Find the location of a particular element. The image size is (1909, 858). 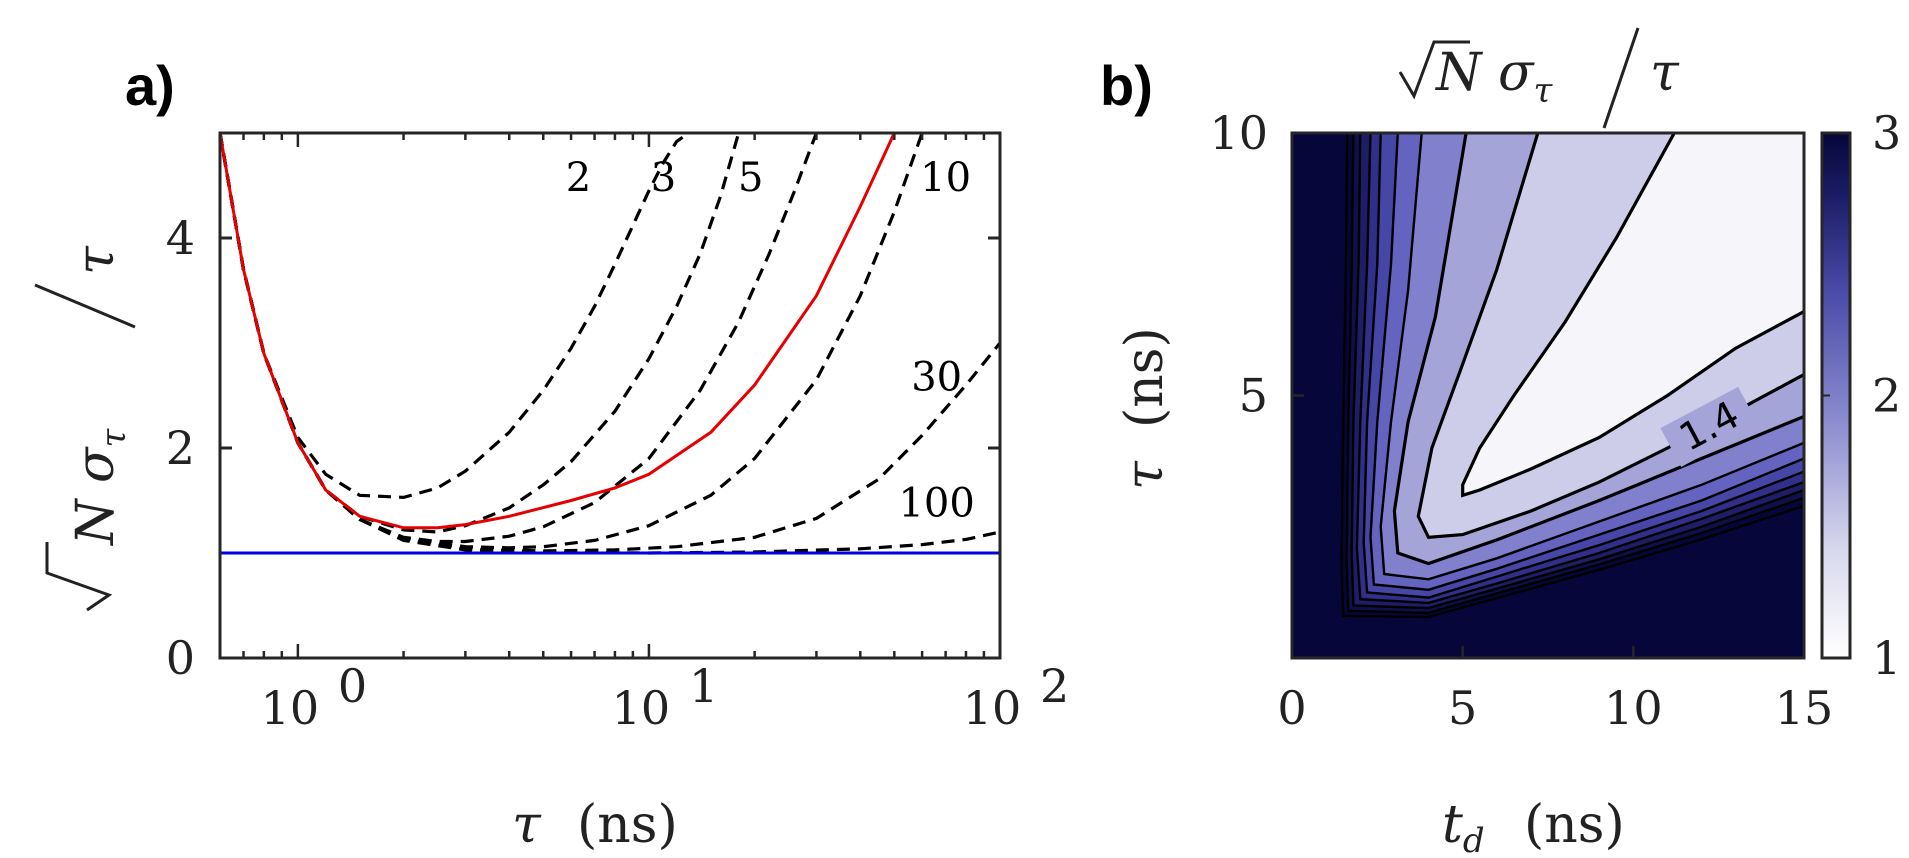

sqrt-symbol is located at coordinates (79, 577).